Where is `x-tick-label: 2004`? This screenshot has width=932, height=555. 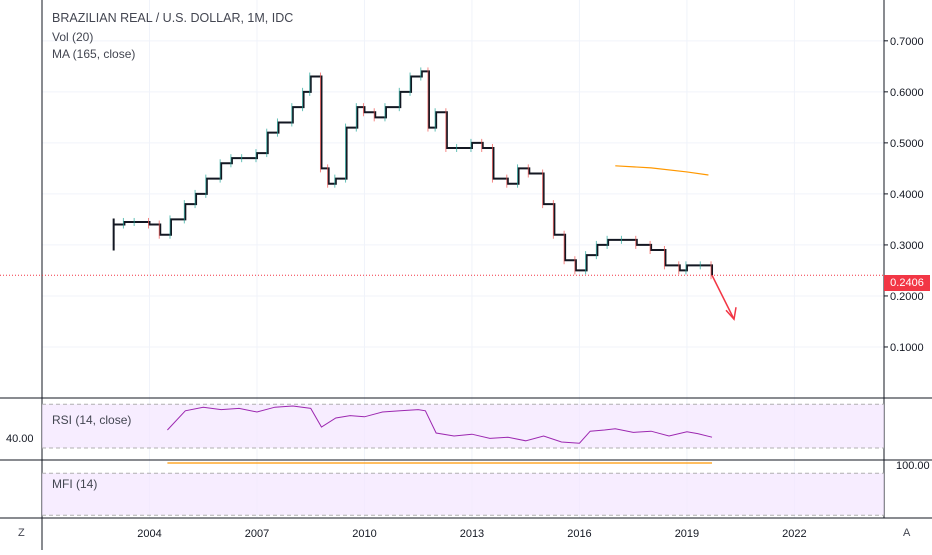 x-tick-label: 2004 is located at coordinates (149, 534).